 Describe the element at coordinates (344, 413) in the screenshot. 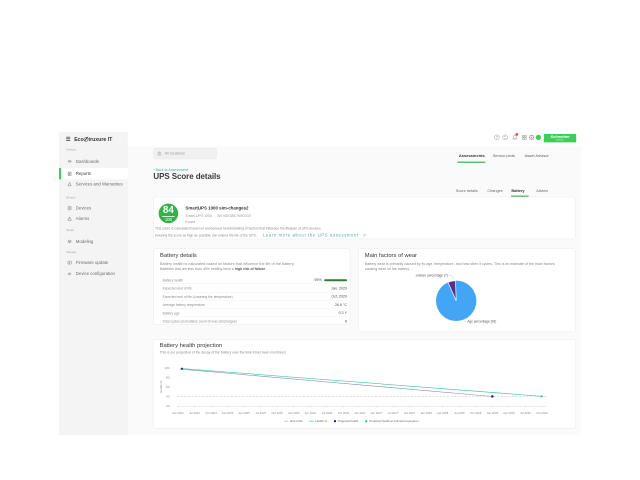

I see `svg-text: Oct 2026` at that location.